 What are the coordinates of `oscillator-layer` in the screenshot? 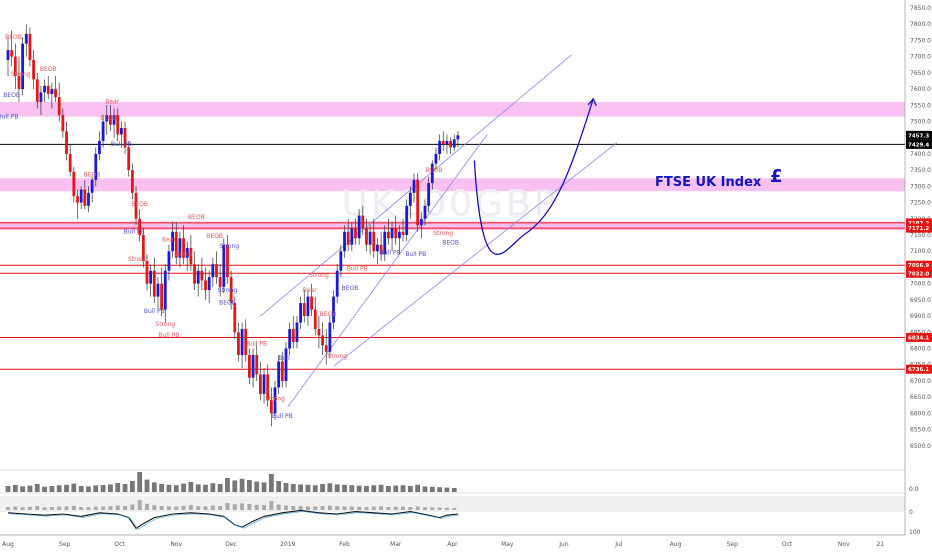 It's located at (452, 513).